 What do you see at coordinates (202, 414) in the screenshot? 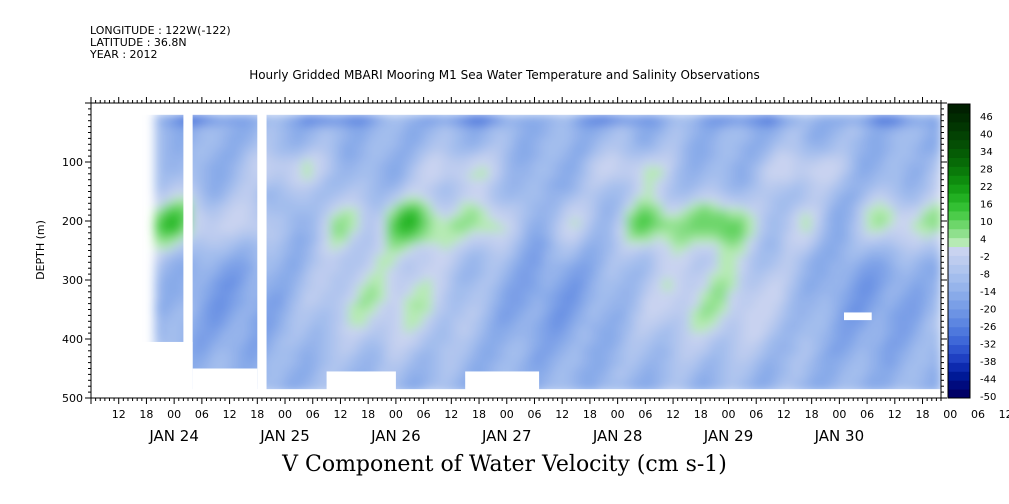
I see `x-tick-label: 06` at bounding box center [202, 414].